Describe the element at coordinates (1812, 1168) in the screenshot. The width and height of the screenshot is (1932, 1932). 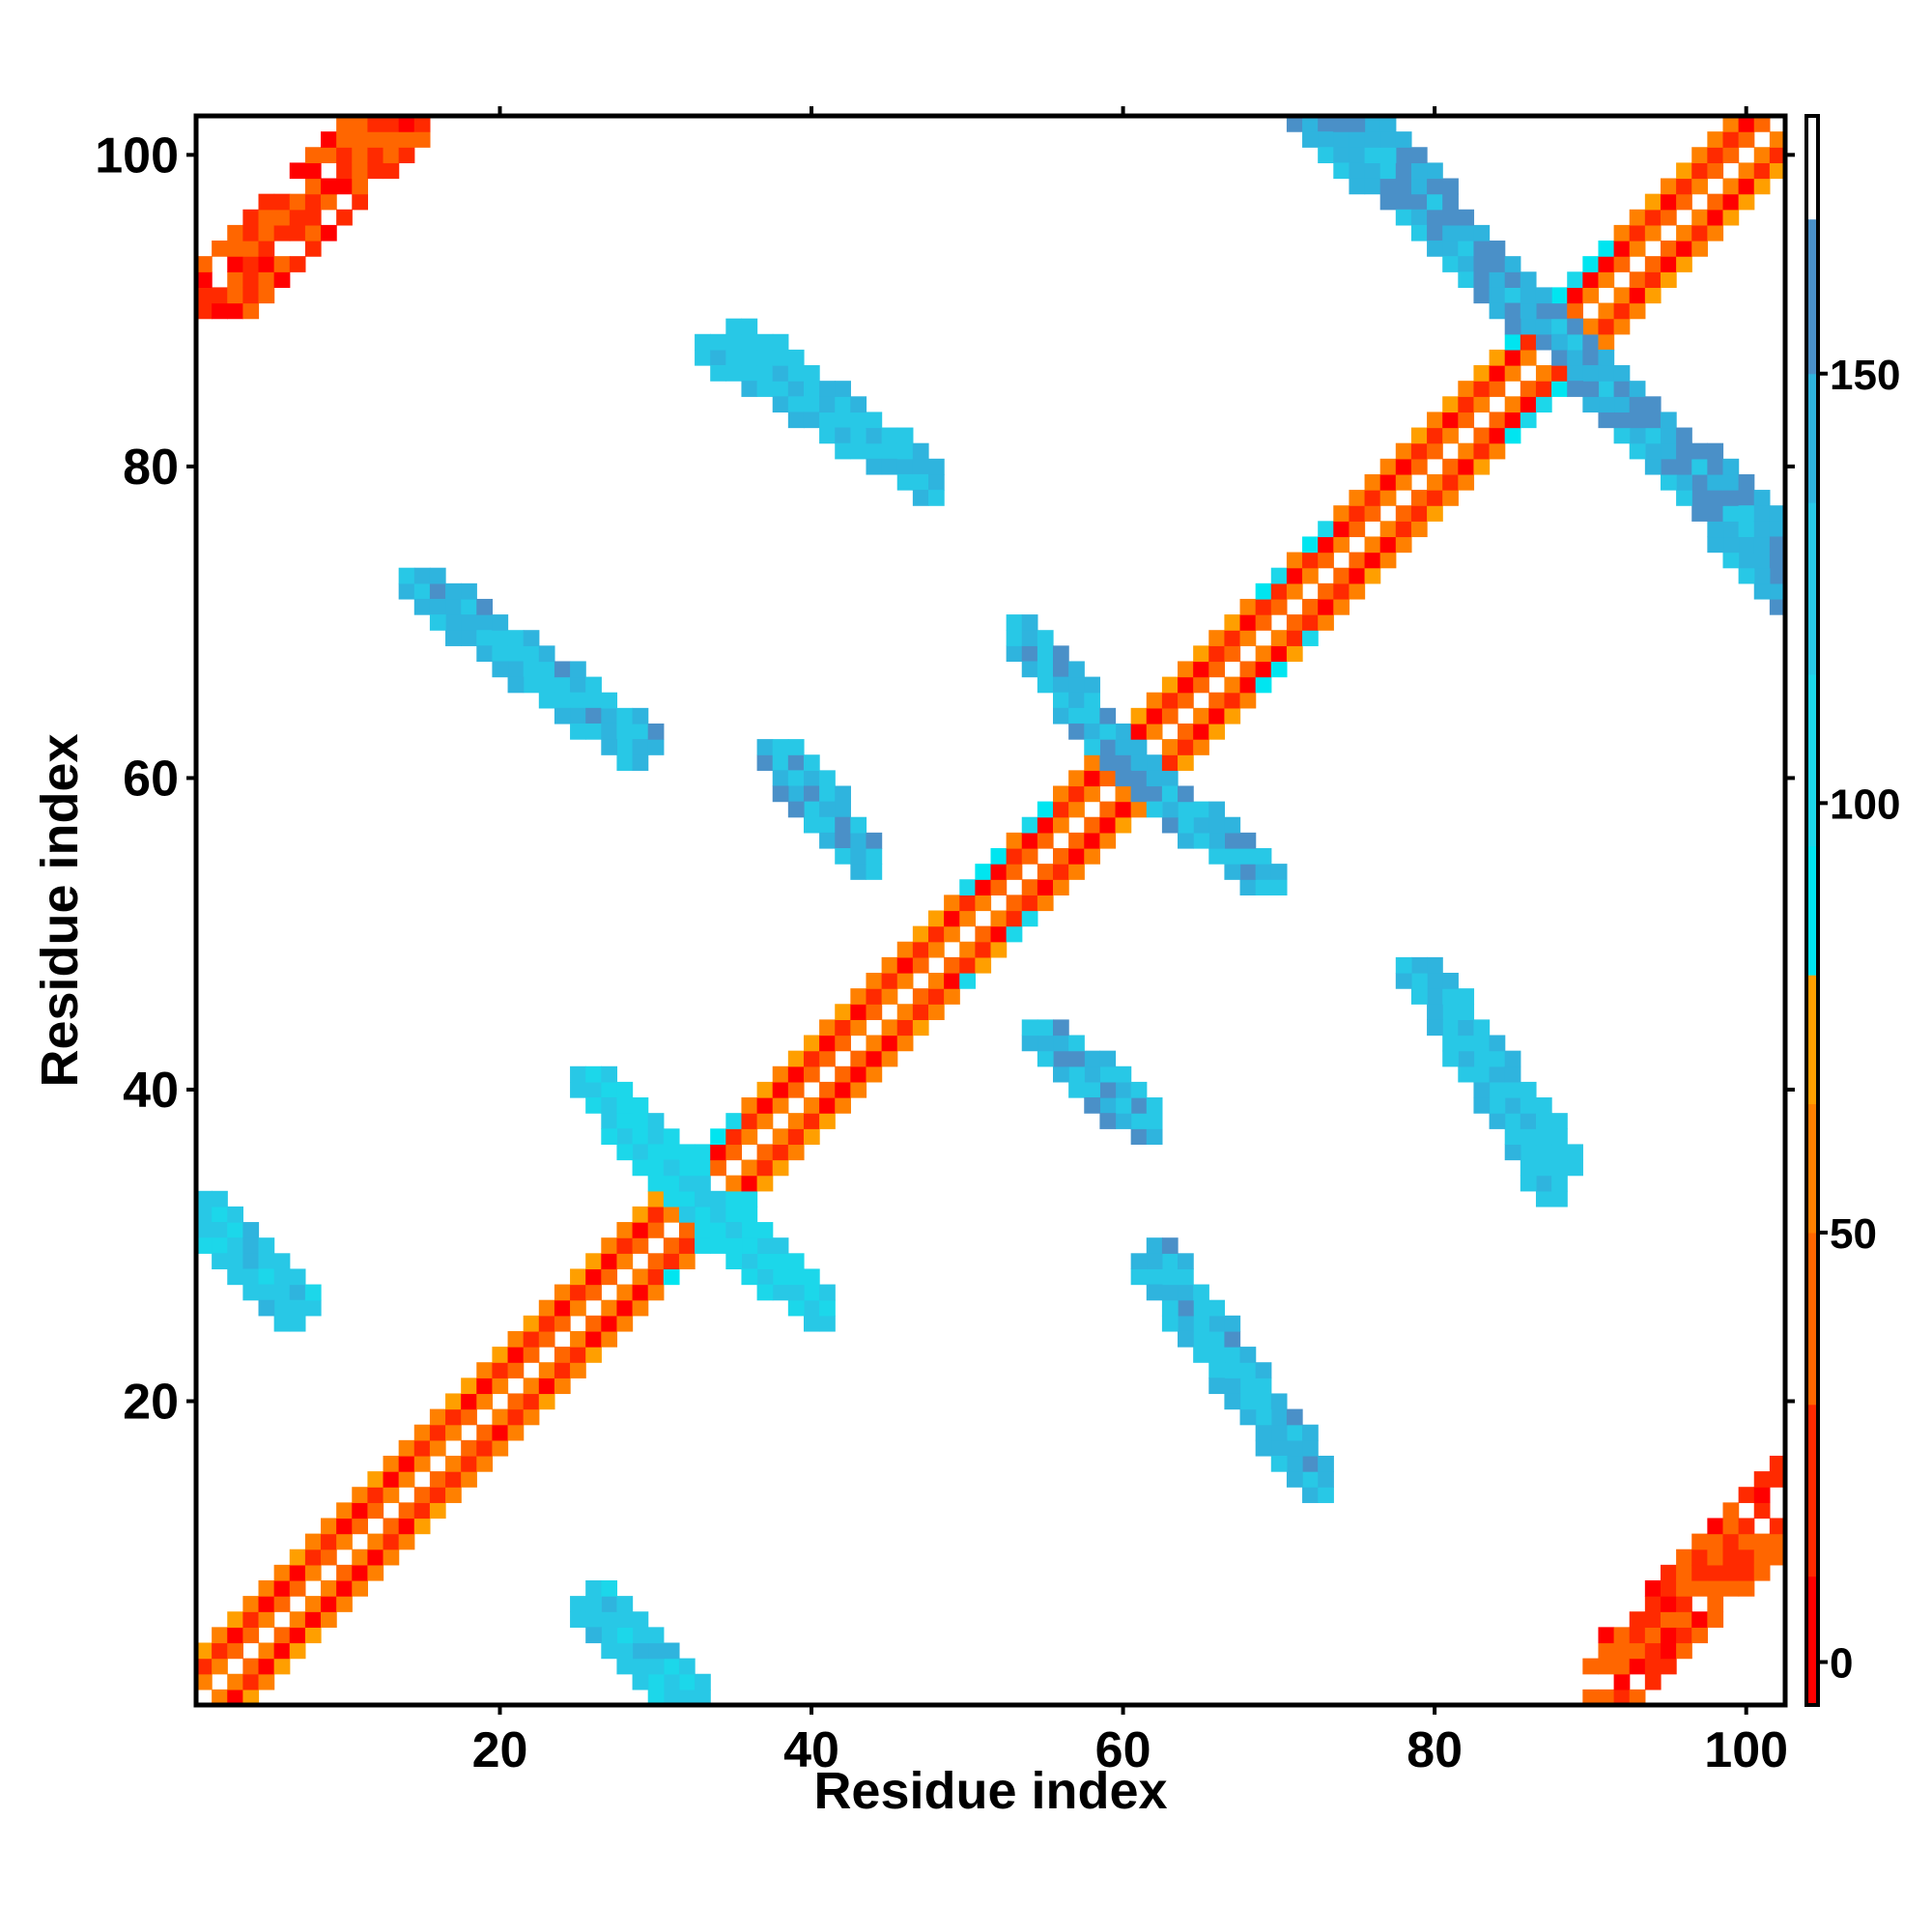
I see `colorbar-band` at that location.